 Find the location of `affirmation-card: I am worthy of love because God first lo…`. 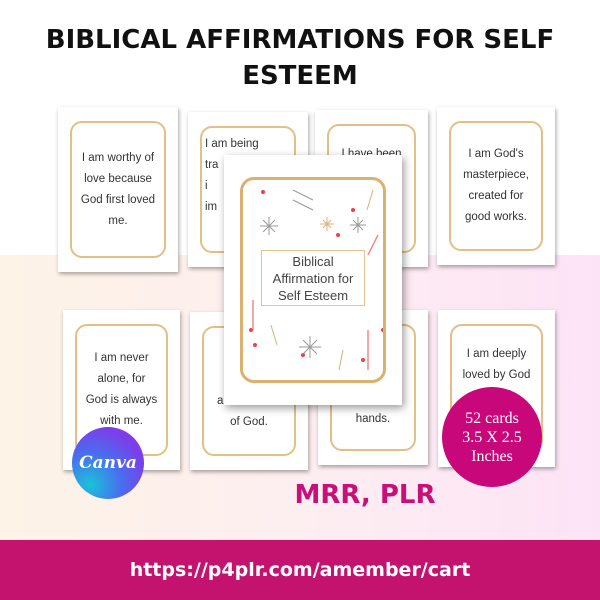

affirmation-card: I am worthy of love because God first lo… is located at coordinates (118, 189).